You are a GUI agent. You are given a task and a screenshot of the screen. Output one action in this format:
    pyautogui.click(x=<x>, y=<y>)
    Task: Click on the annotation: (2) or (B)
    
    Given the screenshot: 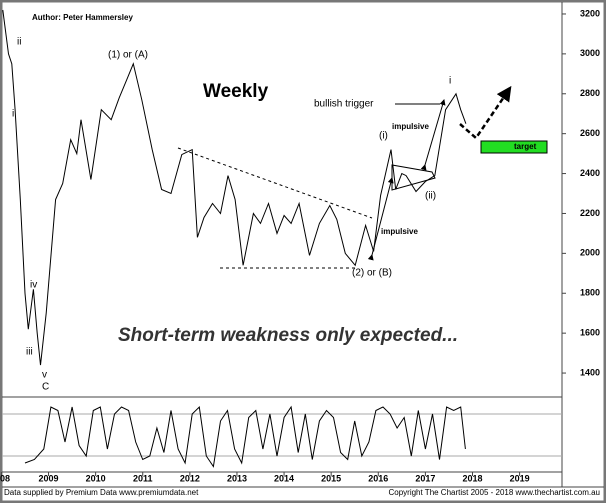 What is the action you would take?
    pyautogui.click(x=372, y=273)
    